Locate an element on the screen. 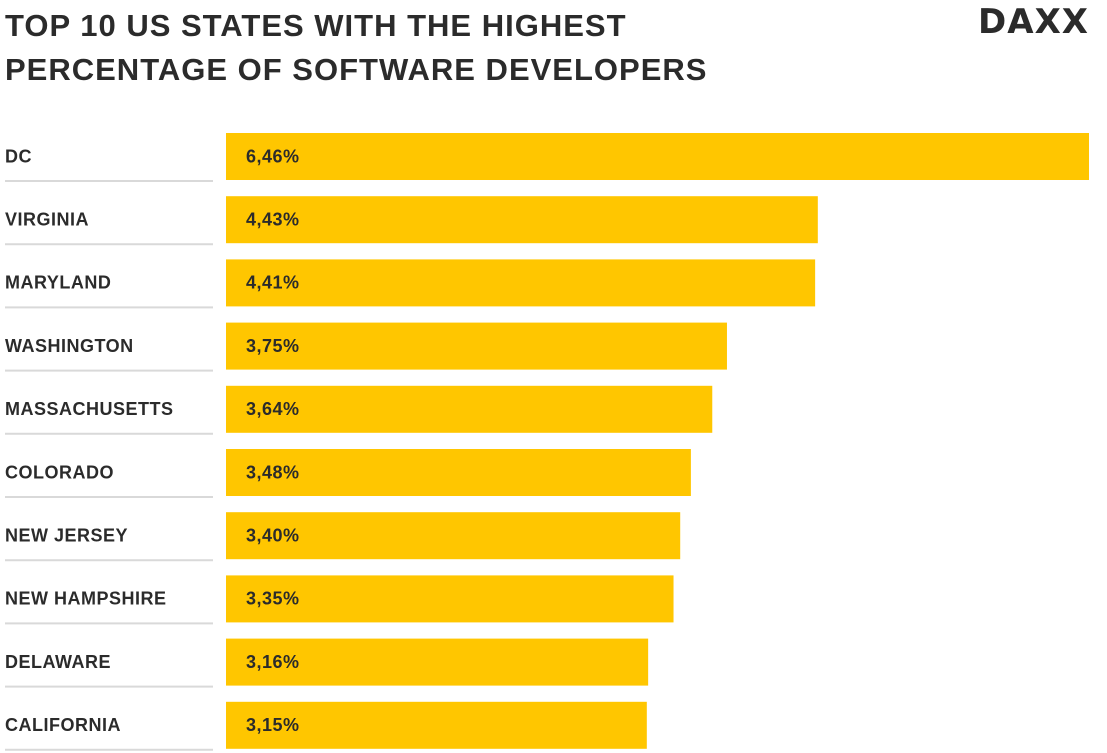 This screenshot has width=1107, height=753. value-label: 3,48% is located at coordinates (273, 472).